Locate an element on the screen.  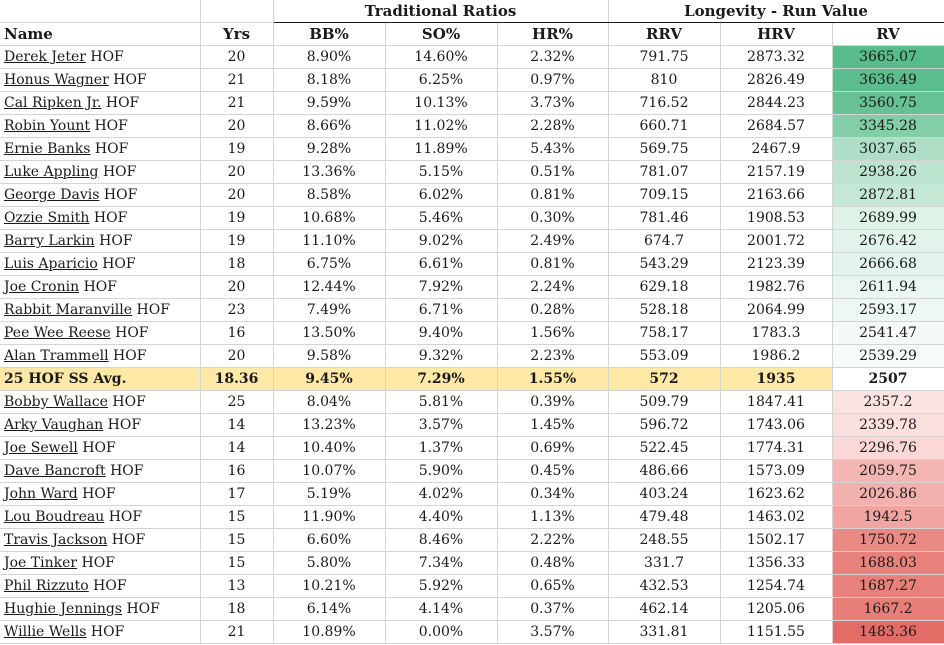
player-name-link: George Davis is located at coordinates (52, 195).